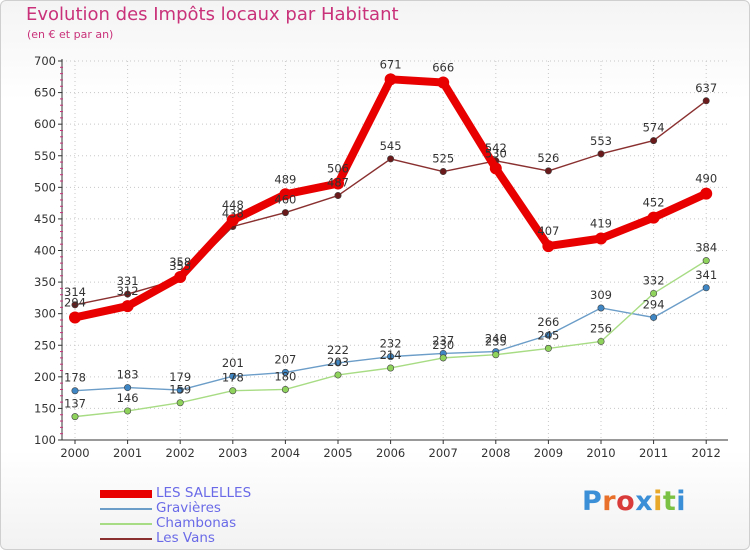 The image size is (750, 550). Describe the element at coordinates (128, 375) in the screenshot. I see `data-label: 183` at that location.